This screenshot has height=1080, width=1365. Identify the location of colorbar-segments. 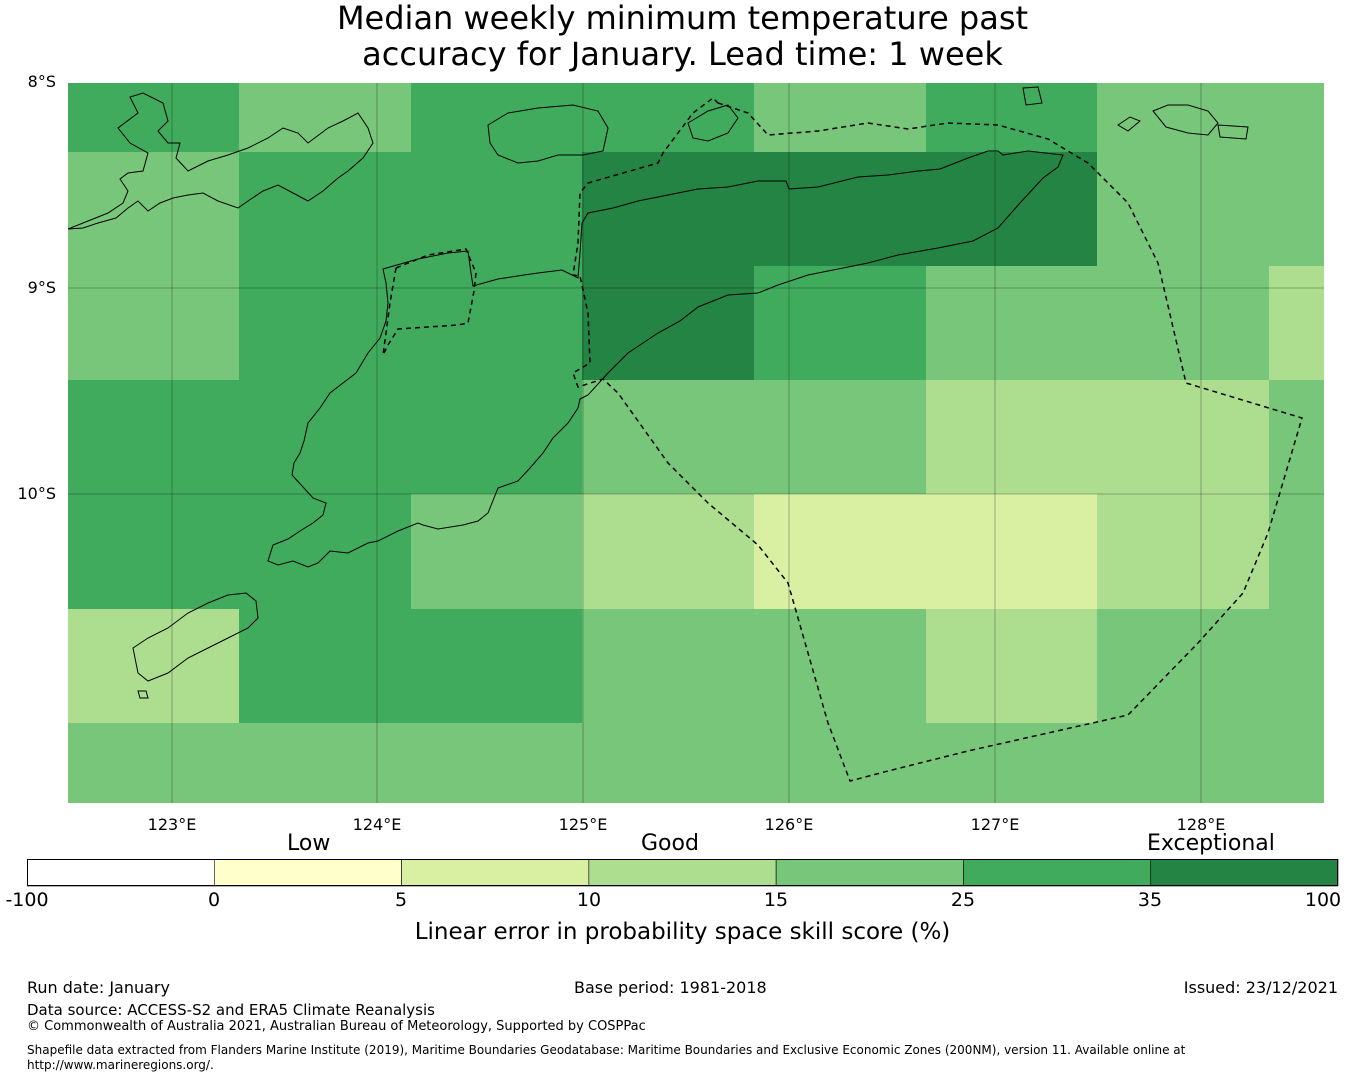
(683, 873).